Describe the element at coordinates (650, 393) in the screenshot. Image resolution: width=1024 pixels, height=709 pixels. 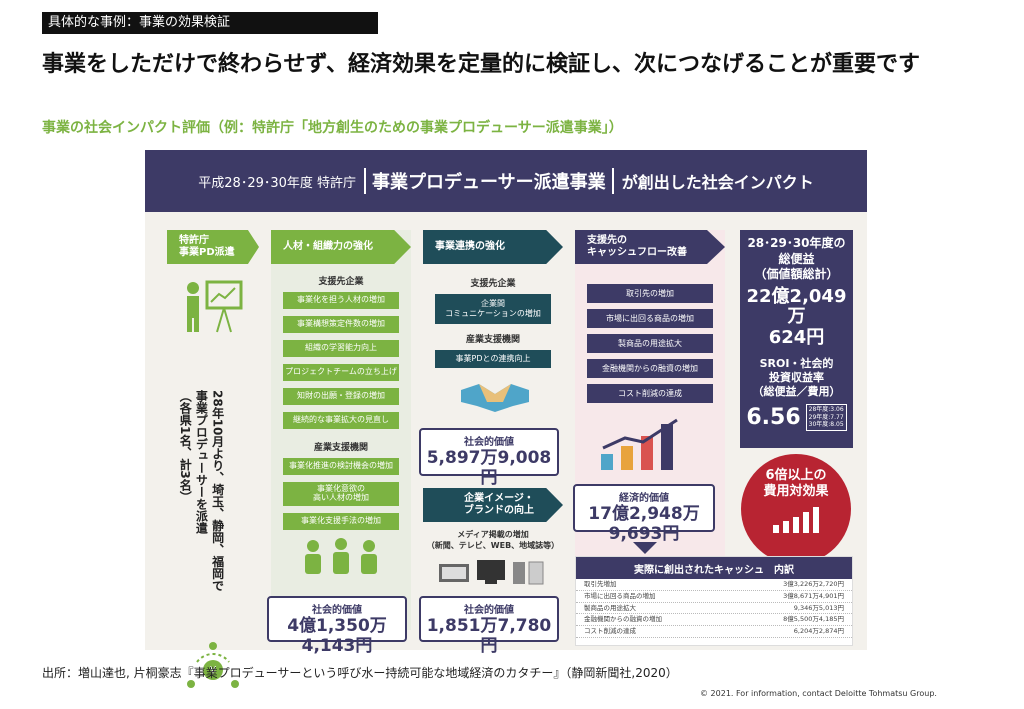
I see `cash-item: コスト削減の達成` at that location.